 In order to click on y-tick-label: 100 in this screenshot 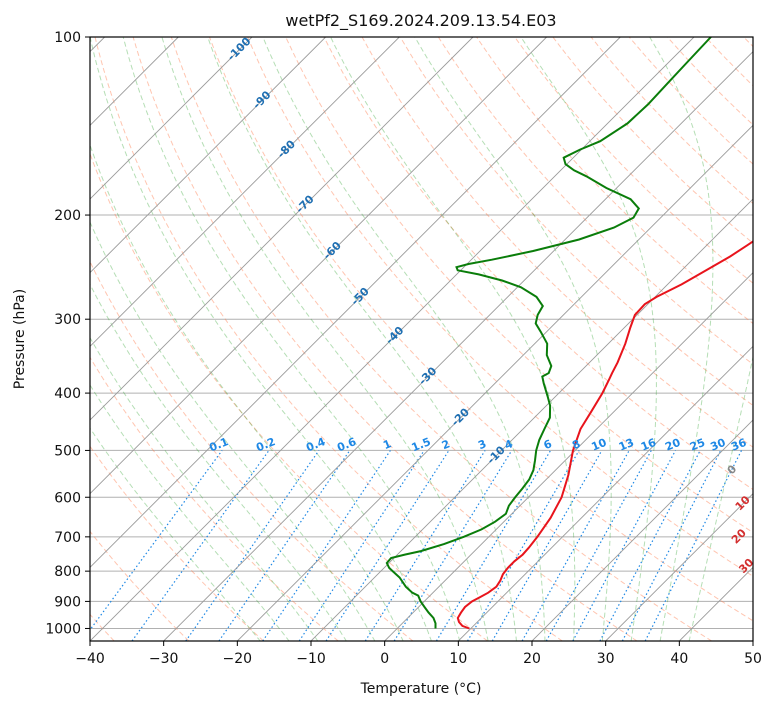, I will do `click(67, 38)`.